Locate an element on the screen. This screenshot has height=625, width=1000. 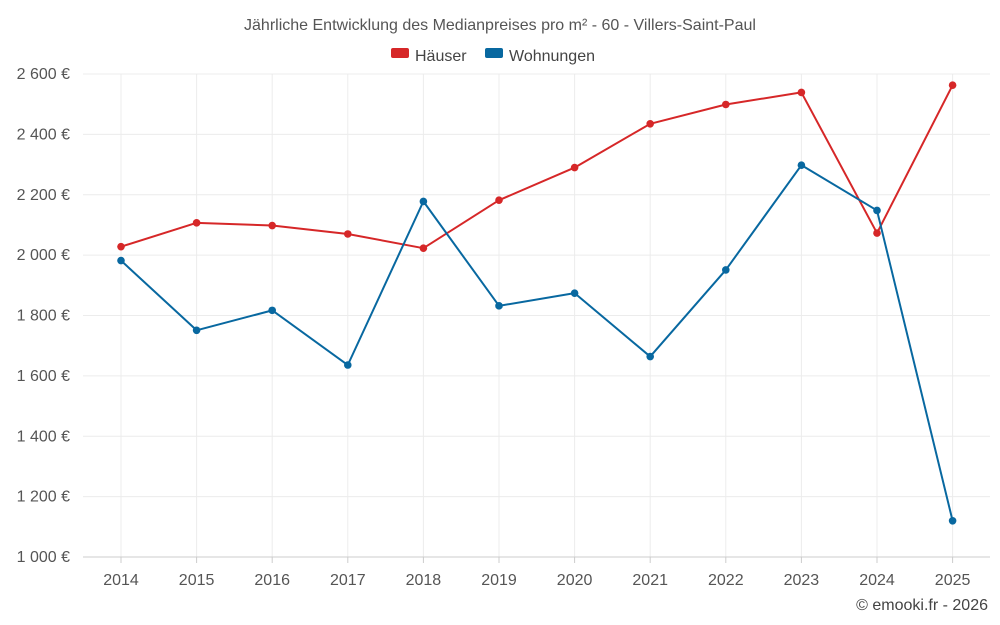
legend-item-haeuser: Häuser is located at coordinates (429, 56).